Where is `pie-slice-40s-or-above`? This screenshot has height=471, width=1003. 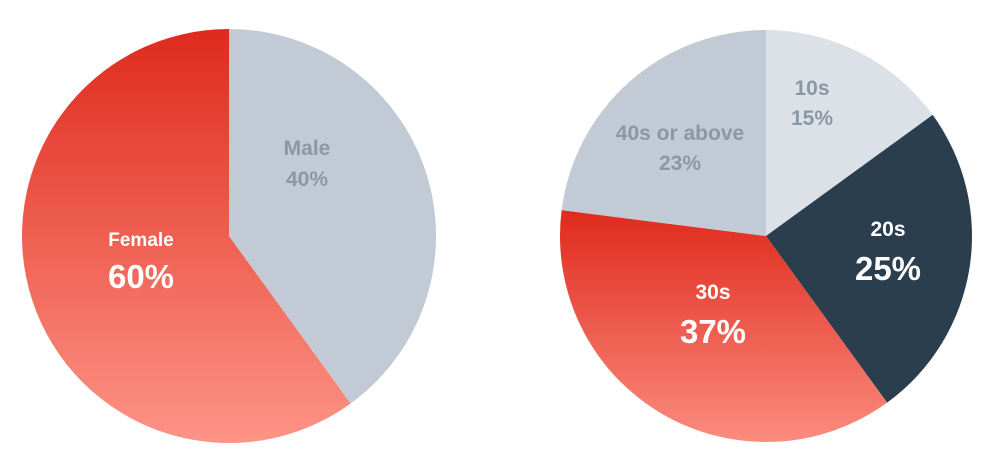 pie-slice-40s-or-above is located at coordinates (663, 133).